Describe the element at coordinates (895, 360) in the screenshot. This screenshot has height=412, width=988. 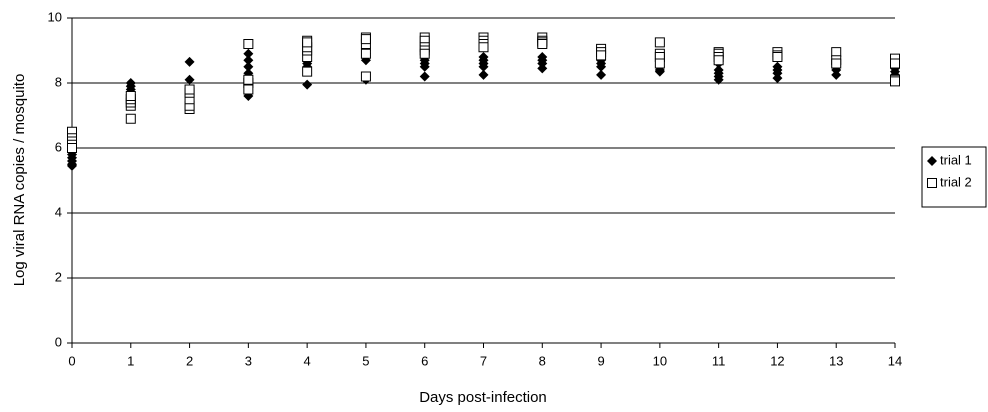
I see `x-tick-label: 14` at that location.